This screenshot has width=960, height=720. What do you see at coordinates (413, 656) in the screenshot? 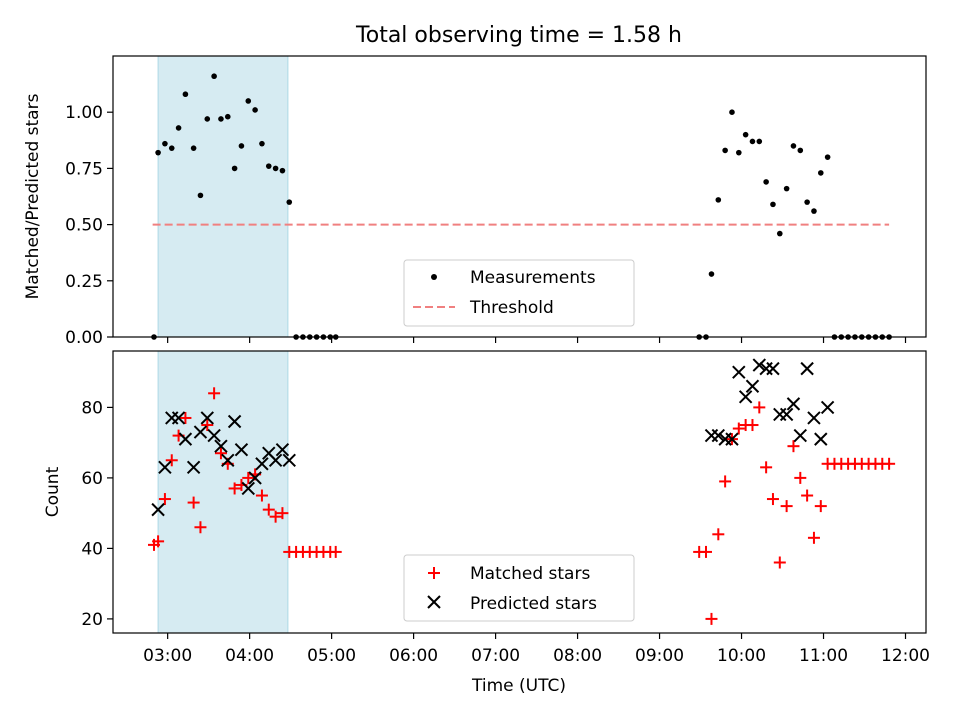
I see `x-tick-label: 06:00` at bounding box center [413, 656].